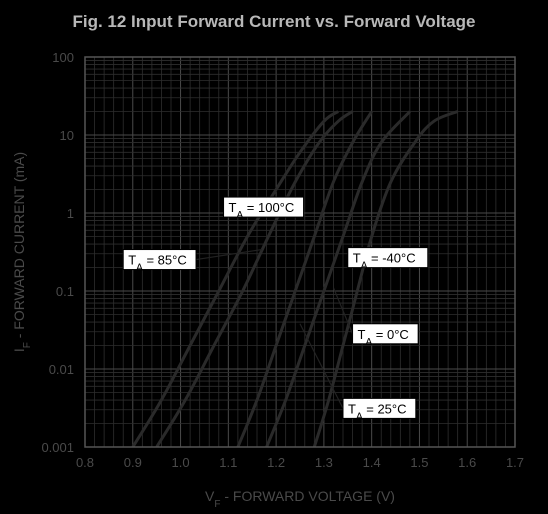 This screenshot has width=548, height=514. I want to click on annotation-label: TA = -40°C, so click(384, 261).